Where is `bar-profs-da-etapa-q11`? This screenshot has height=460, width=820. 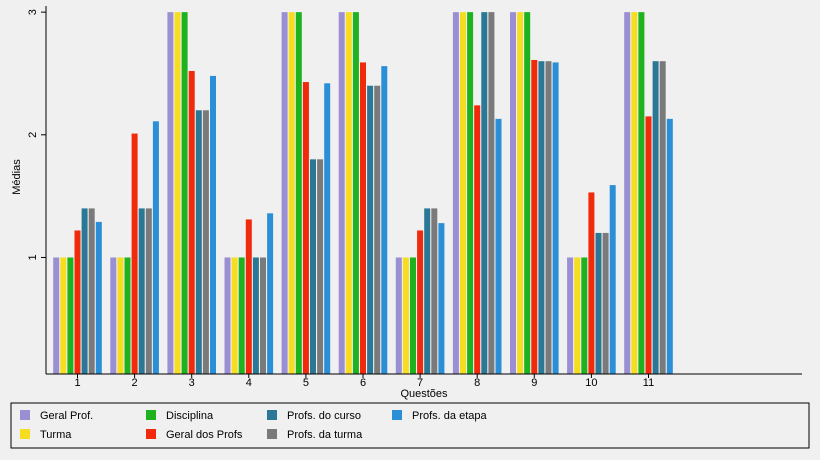
bar-profs-da-etapa-q11 is located at coordinates (669, 246).